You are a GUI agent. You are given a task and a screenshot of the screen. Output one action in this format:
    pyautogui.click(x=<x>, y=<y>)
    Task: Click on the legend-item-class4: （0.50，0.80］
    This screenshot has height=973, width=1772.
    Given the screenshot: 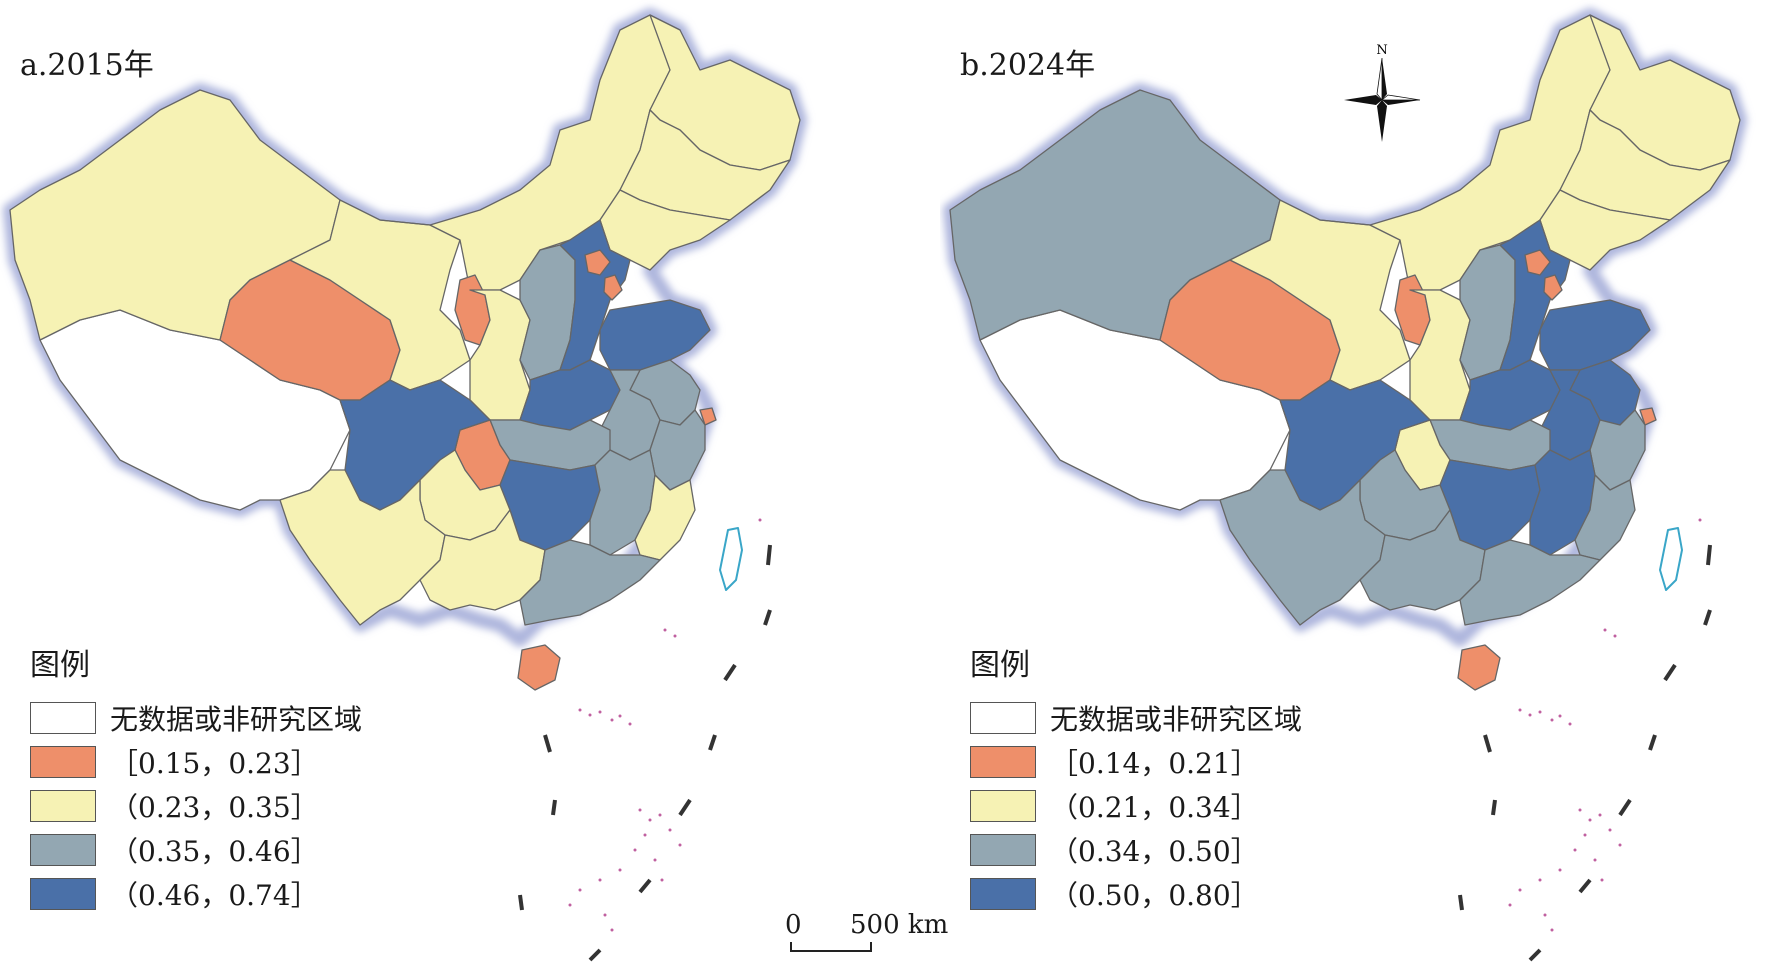 What is the action you would take?
    pyautogui.click(x=1136, y=894)
    